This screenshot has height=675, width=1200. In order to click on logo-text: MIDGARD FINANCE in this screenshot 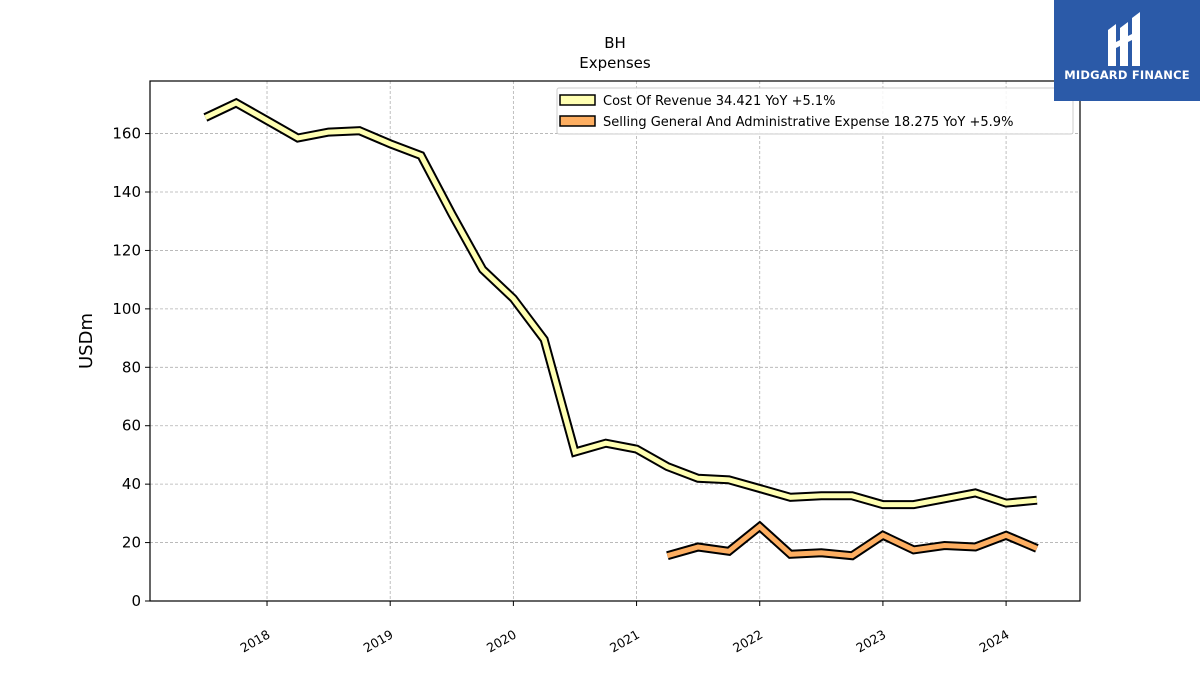, I will do `click(1127, 75)`.